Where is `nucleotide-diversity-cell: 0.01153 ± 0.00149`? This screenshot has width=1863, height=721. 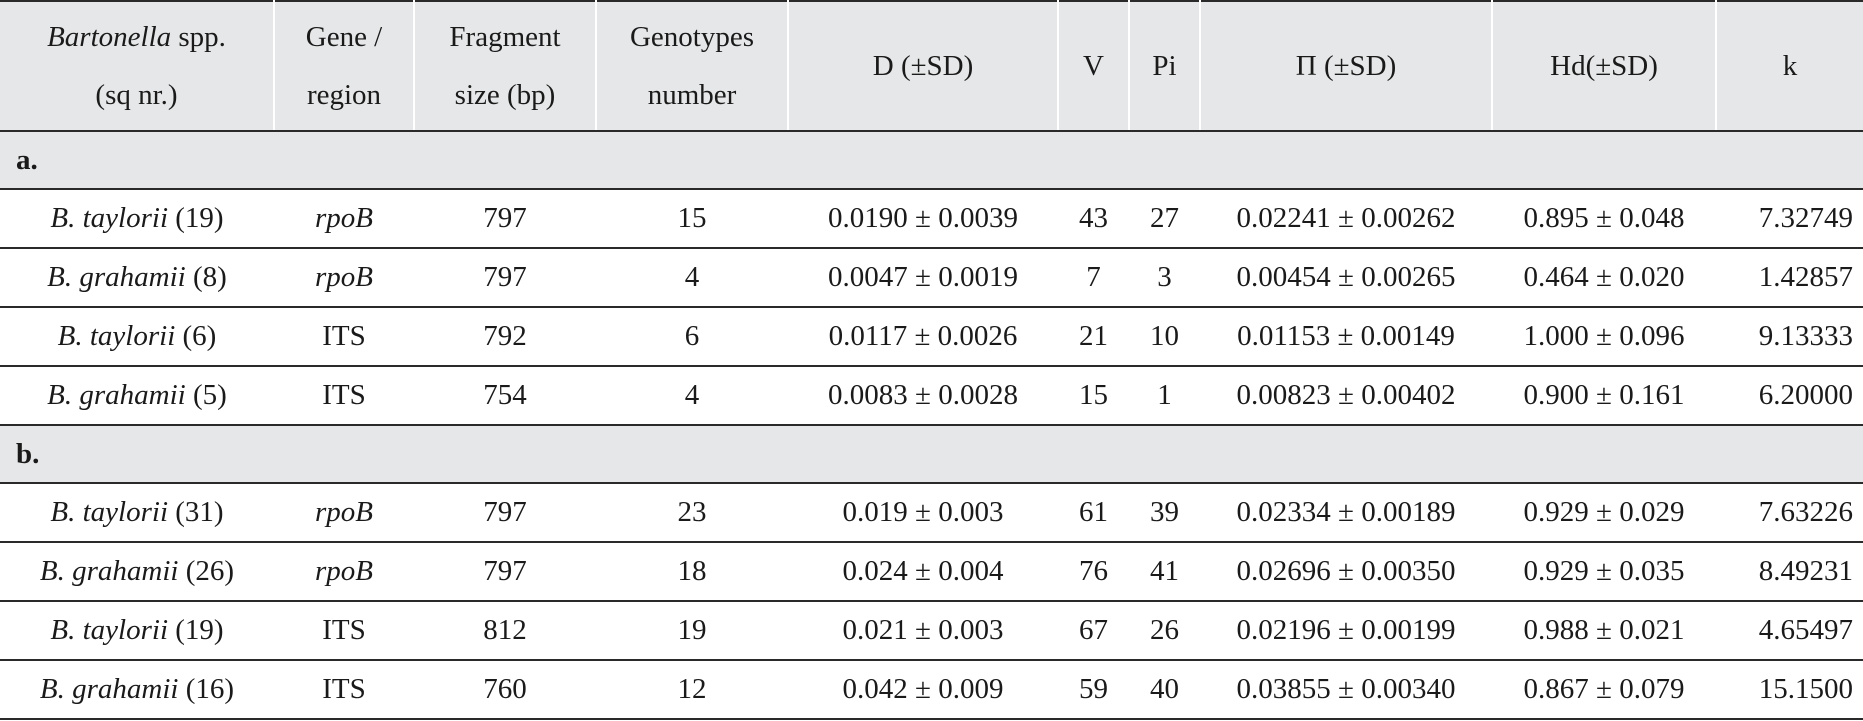 nucleotide-diversity-cell: 0.01153 ± 0.00149 is located at coordinates (1346, 337).